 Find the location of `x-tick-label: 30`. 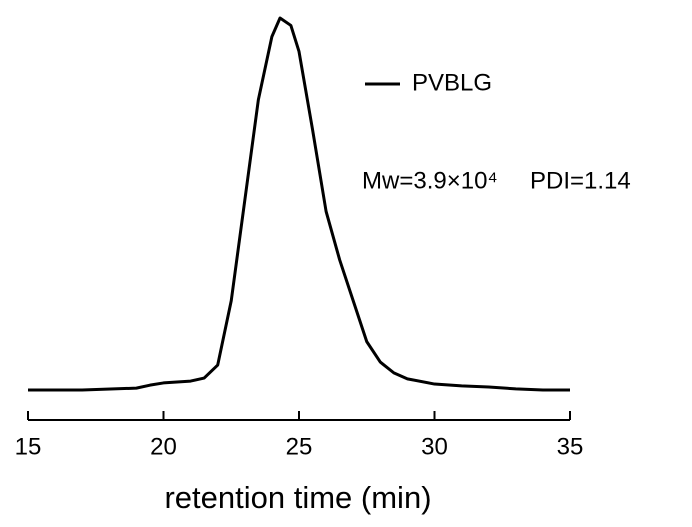

x-tick-label: 30 is located at coordinates (434, 446).